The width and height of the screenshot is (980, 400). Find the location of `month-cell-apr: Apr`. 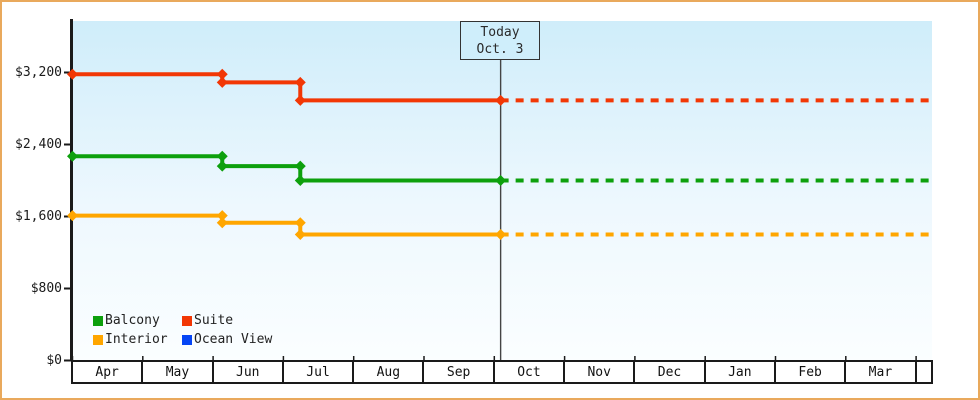

month-cell-apr: Apr is located at coordinates (108, 372).